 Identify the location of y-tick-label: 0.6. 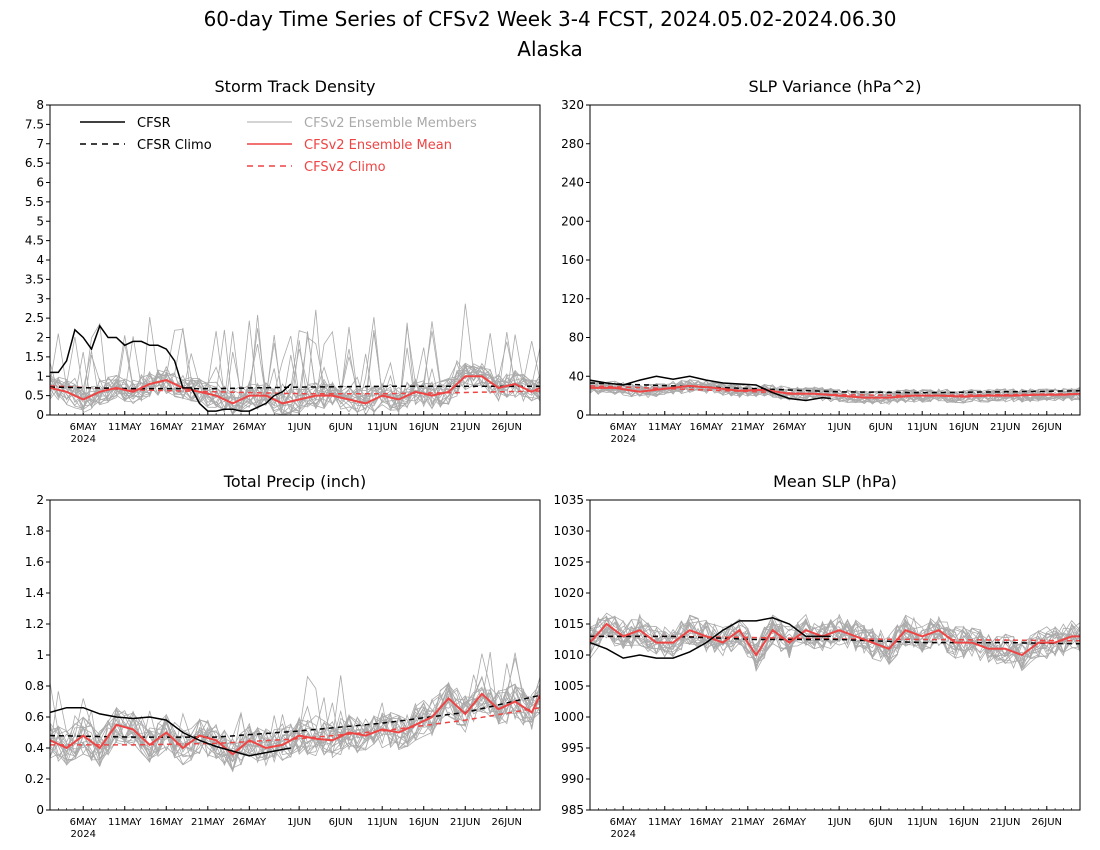
(34, 717).